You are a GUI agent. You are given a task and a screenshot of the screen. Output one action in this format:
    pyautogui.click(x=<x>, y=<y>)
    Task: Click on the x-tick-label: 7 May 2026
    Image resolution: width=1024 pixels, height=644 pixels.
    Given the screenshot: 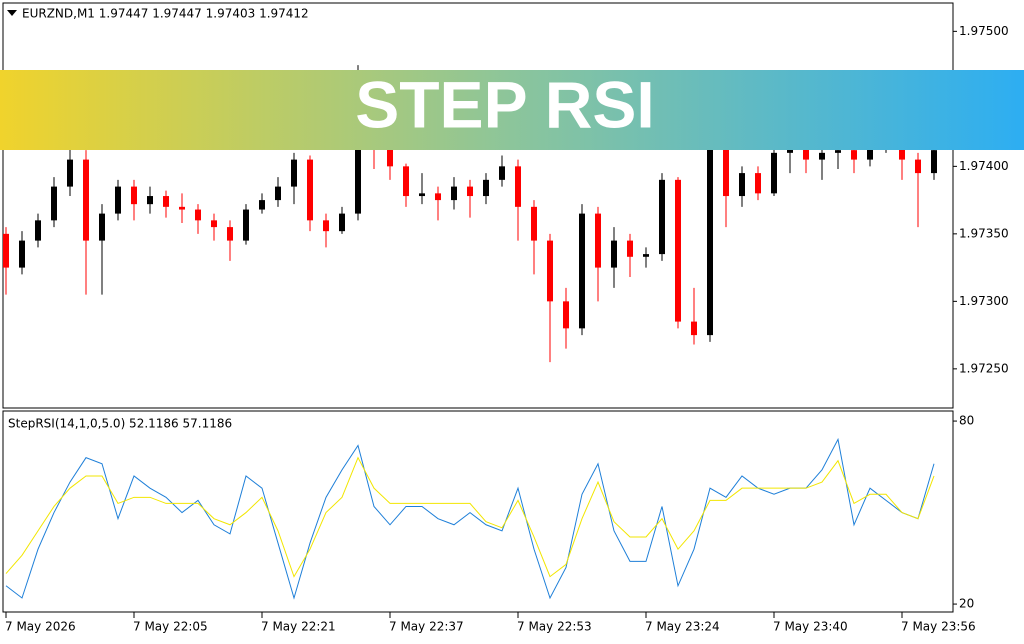 What is the action you would take?
    pyautogui.click(x=40, y=627)
    